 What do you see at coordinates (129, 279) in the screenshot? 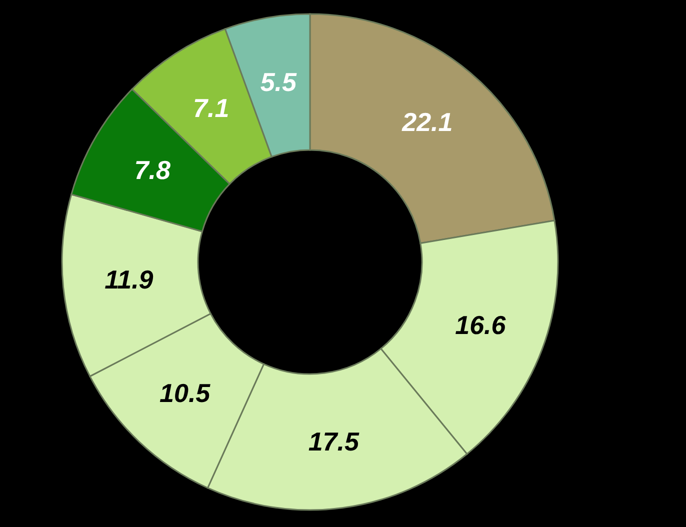
I see `data-label: 11.9` at bounding box center [129, 279].